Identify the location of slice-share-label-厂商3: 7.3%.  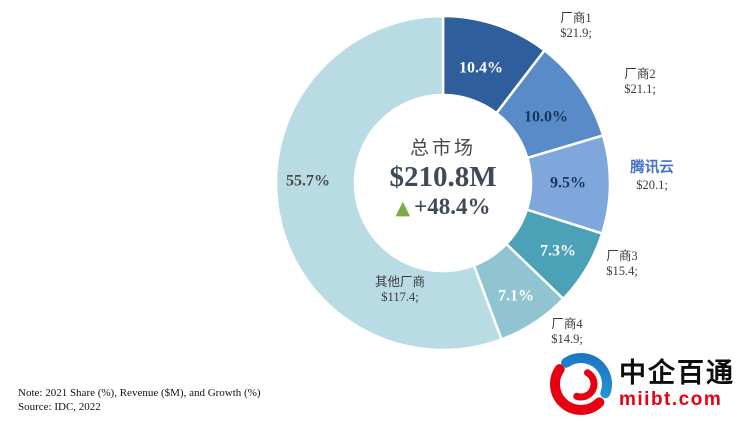
(558, 251).